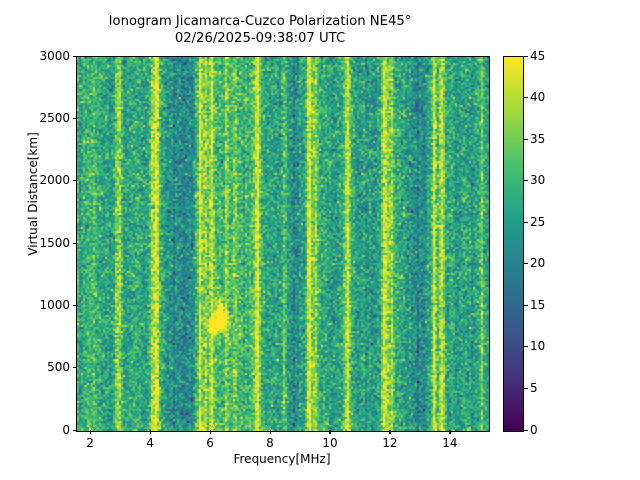  Describe the element at coordinates (534, 387) in the screenshot. I see `colorbar-tick-label: 5` at that location.